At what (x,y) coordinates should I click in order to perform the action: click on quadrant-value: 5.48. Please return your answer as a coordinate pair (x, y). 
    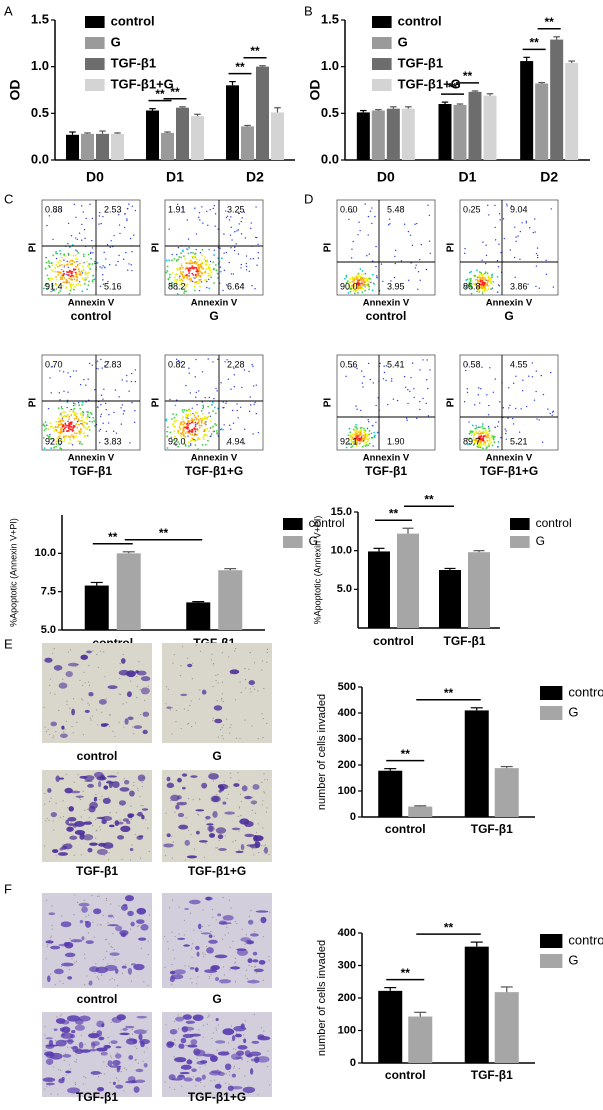
    Looking at the image, I should click on (396, 209).